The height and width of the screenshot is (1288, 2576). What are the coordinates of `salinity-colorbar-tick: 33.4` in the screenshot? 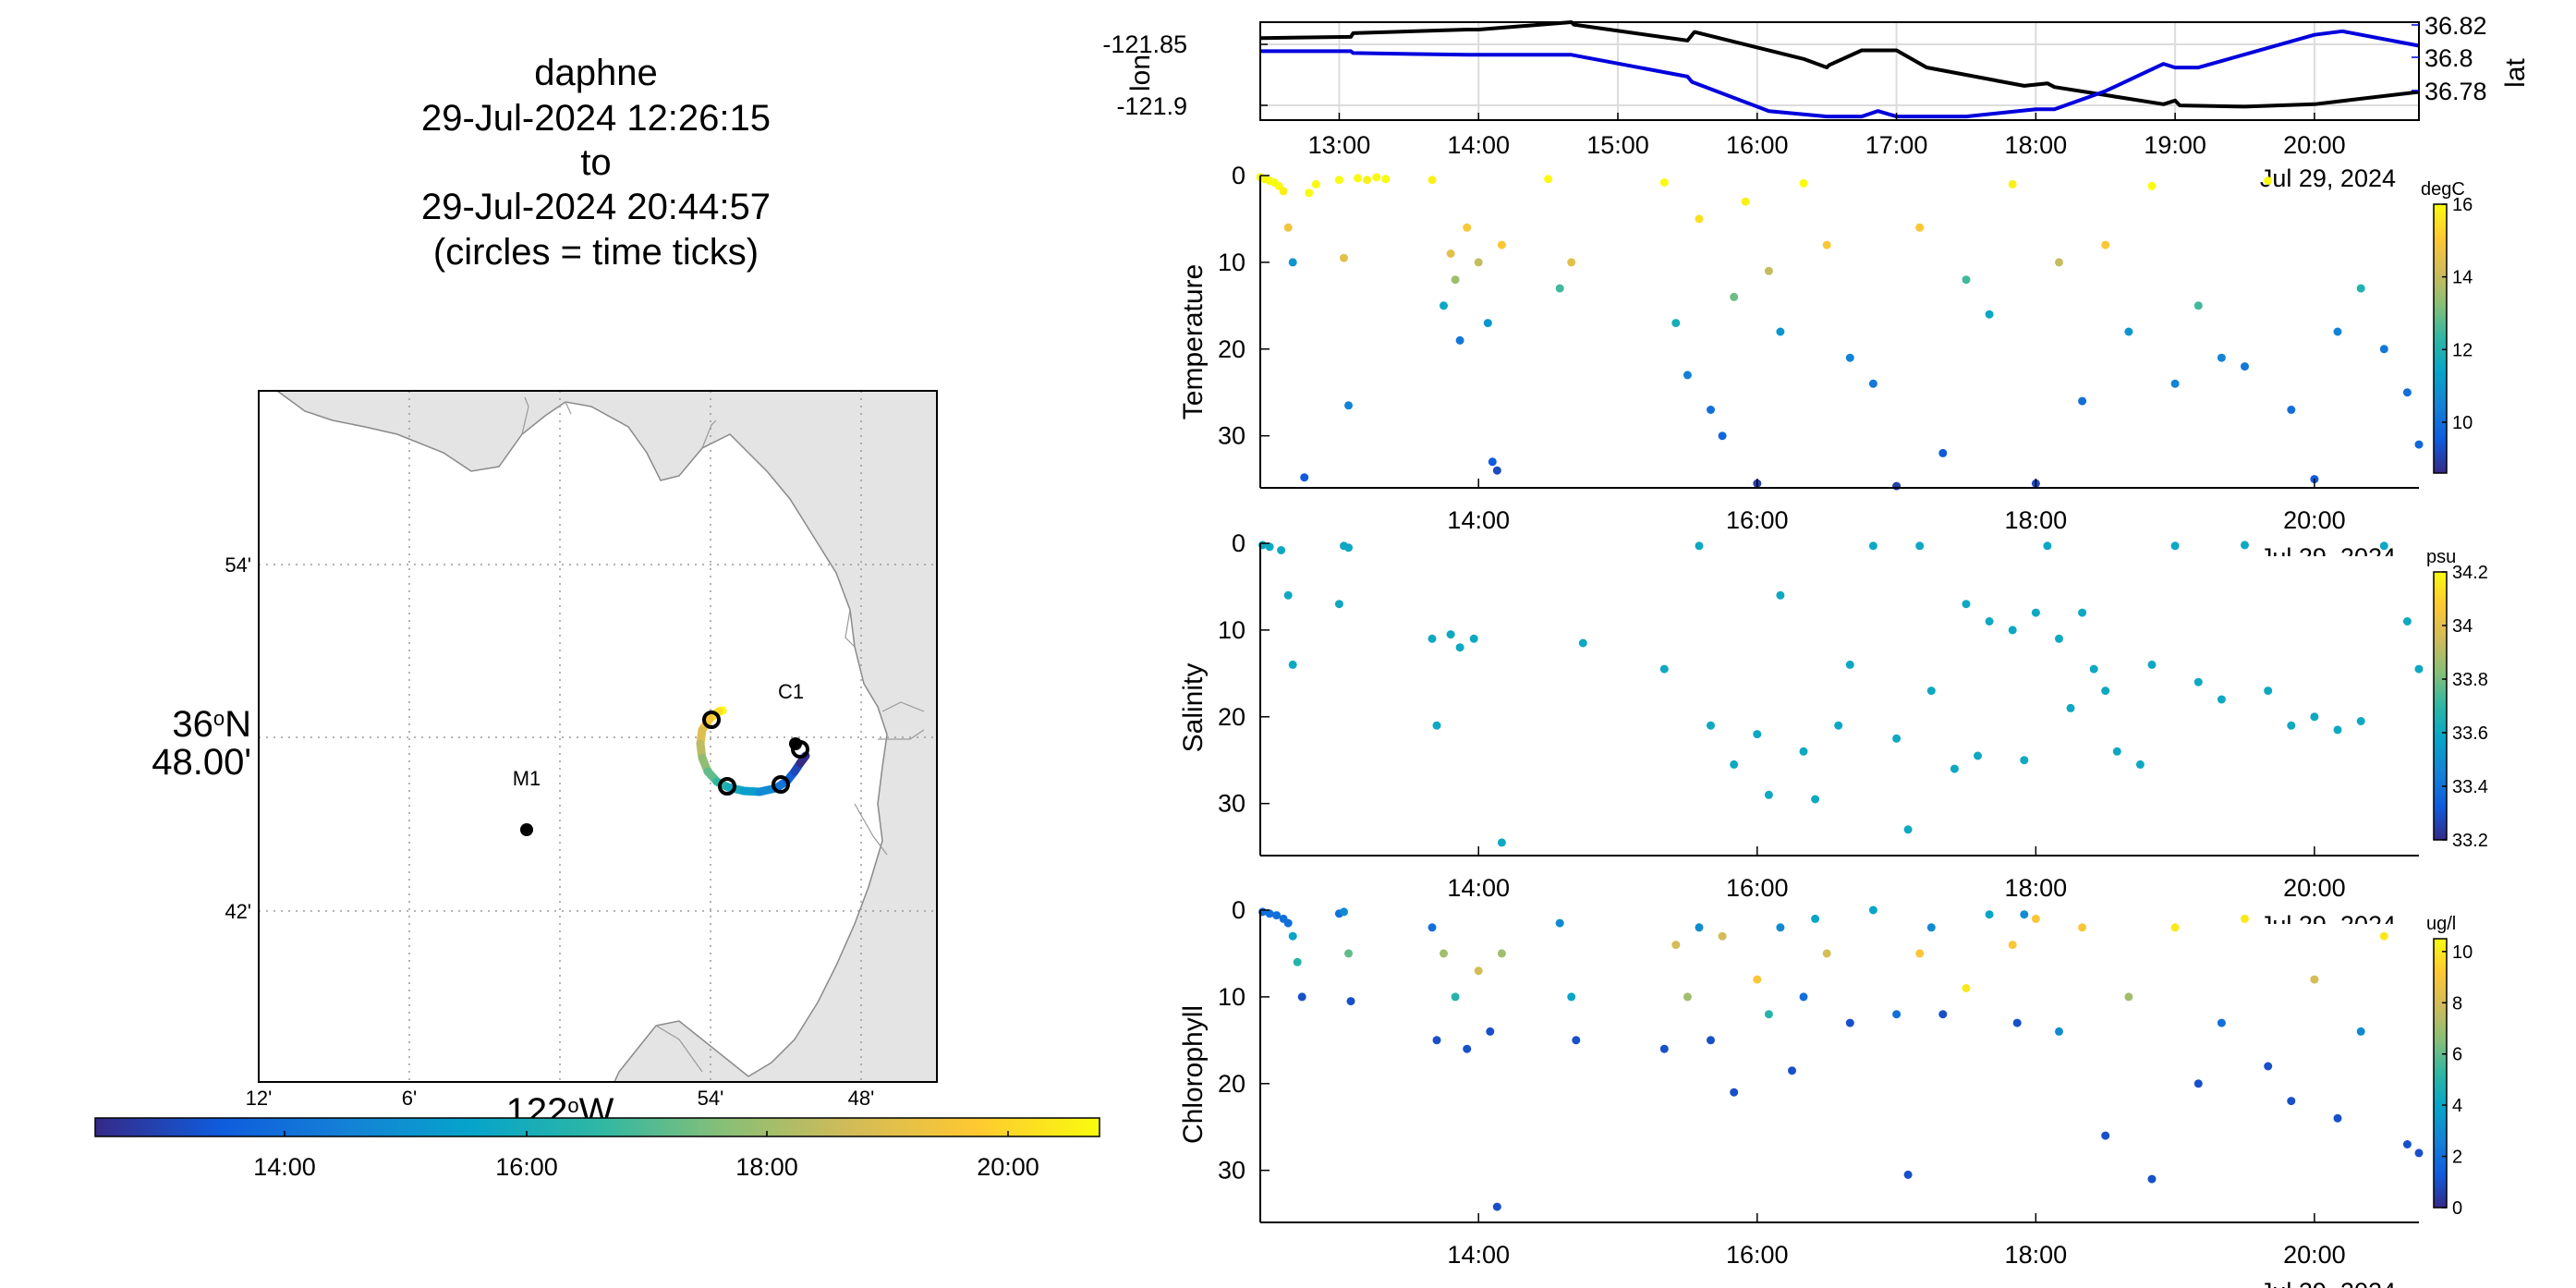 It's located at (2470, 787).